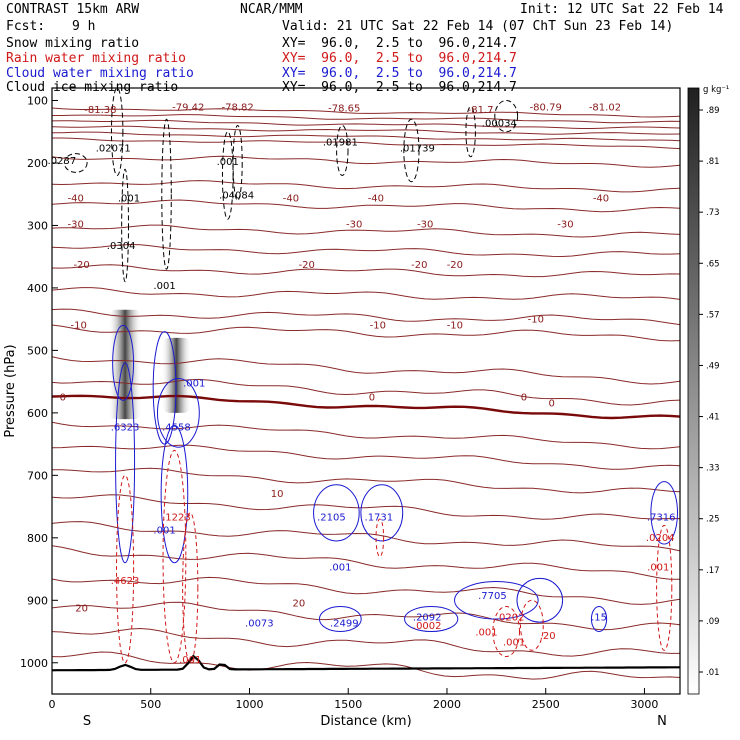 The height and width of the screenshot is (740, 740). I want to click on x-tick-label-3000: 3000, so click(644, 704).